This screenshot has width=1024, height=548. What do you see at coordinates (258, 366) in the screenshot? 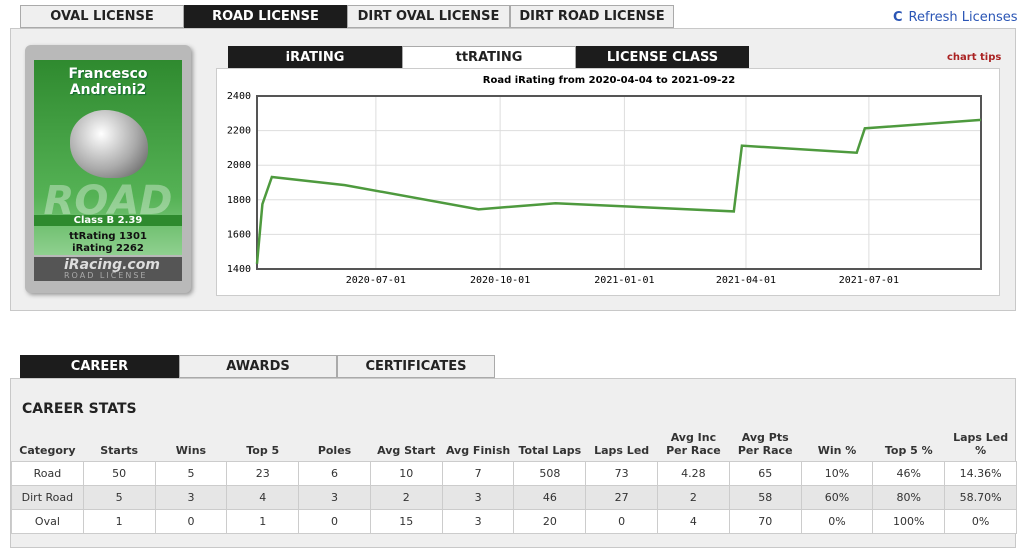
I see `career-tab: AWARDS` at bounding box center [258, 366].